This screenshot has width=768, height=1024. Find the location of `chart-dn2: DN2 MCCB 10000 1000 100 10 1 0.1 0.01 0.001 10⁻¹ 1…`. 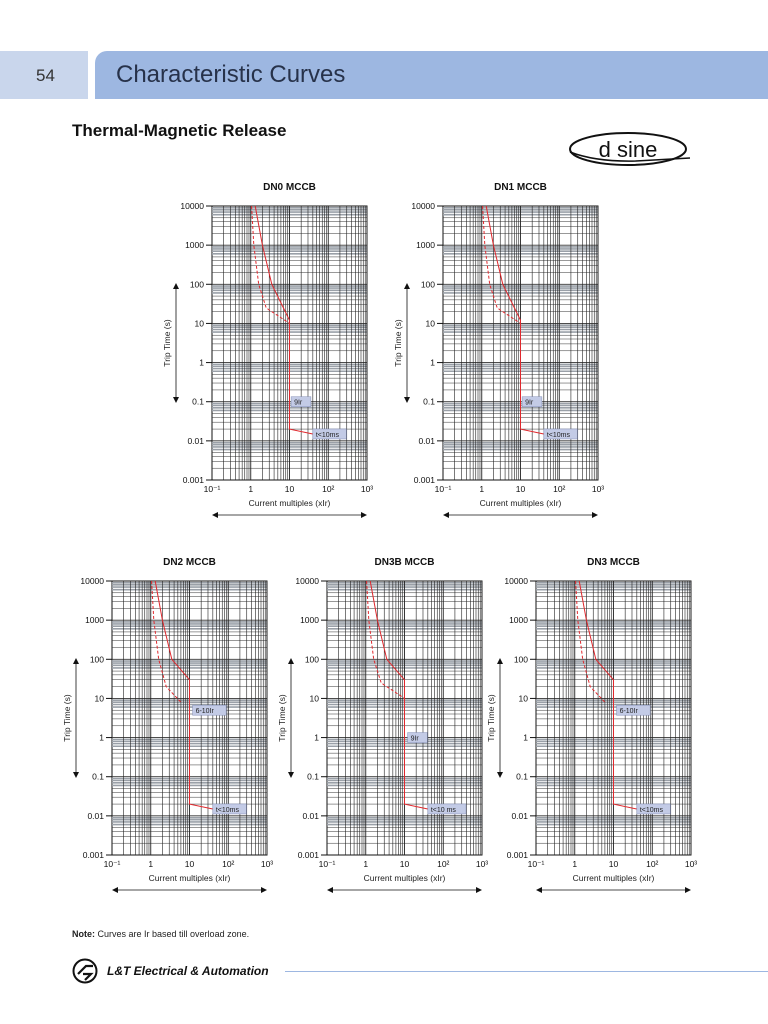

chart-dn2: DN2 MCCB 10000 1000 100 10 1 0.1 0.01 0.001 10⁻¹ 1… is located at coordinates (170, 726).